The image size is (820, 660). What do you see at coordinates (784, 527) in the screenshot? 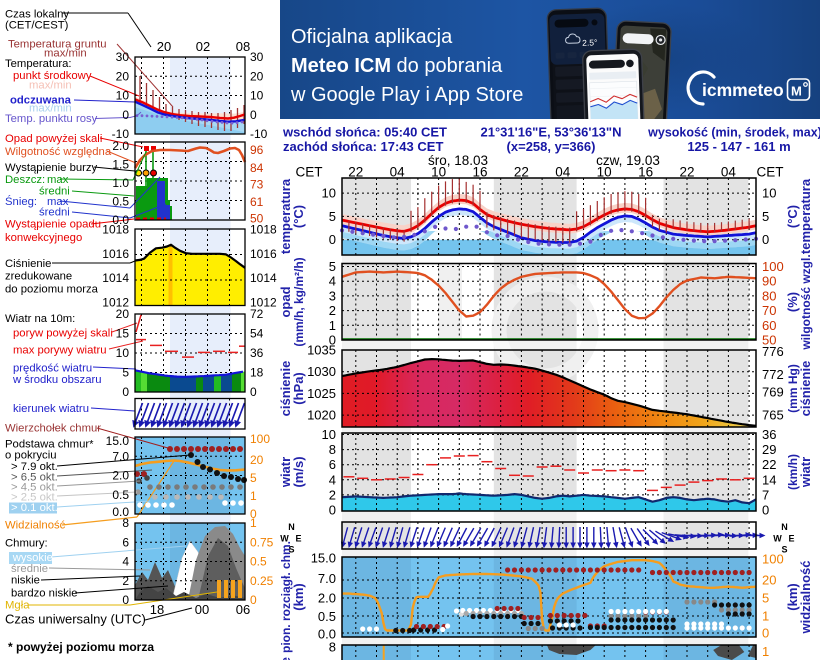
I see `svg-text: N` at bounding box center [784, 527].